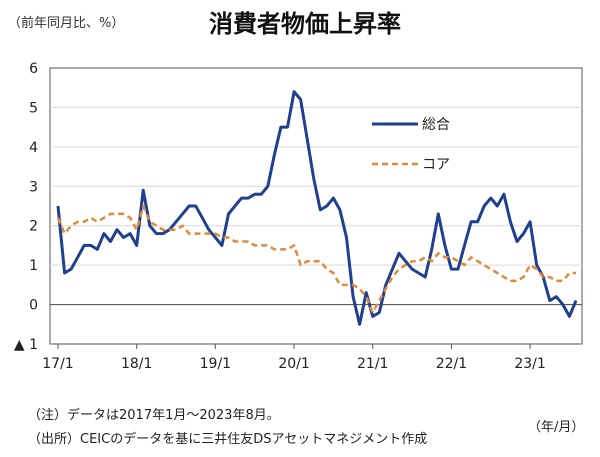  What do you see at coordinates (33, 148) in the screenshot?
I see `y-tick-label: 4` at bounding box center [33, 148].